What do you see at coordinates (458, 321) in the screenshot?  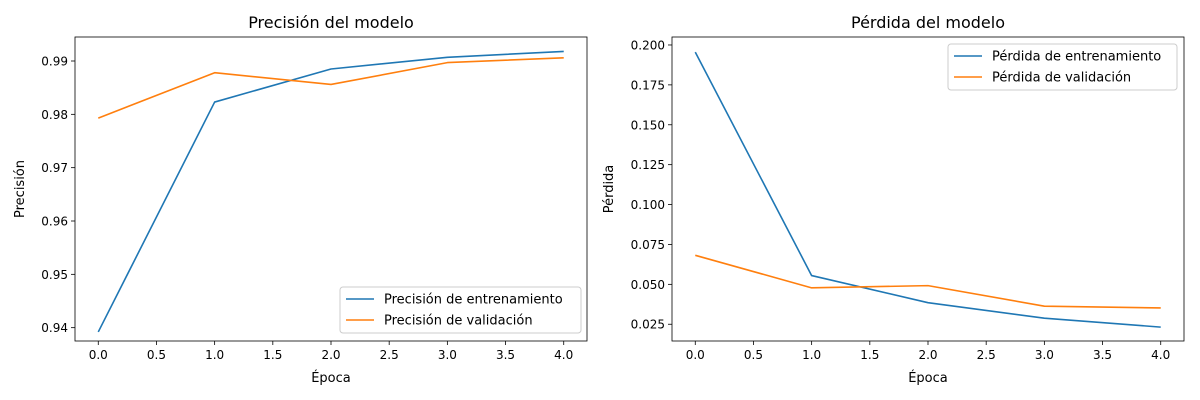 I see `legend-label: Precisión de validación` at bounding box center [458, 321].